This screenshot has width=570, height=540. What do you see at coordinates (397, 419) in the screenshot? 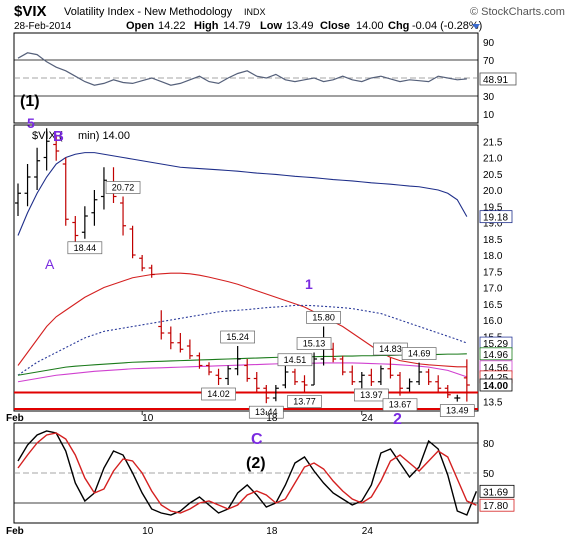
I see `wave-label-2: 2` at bounding box center [397, 419].